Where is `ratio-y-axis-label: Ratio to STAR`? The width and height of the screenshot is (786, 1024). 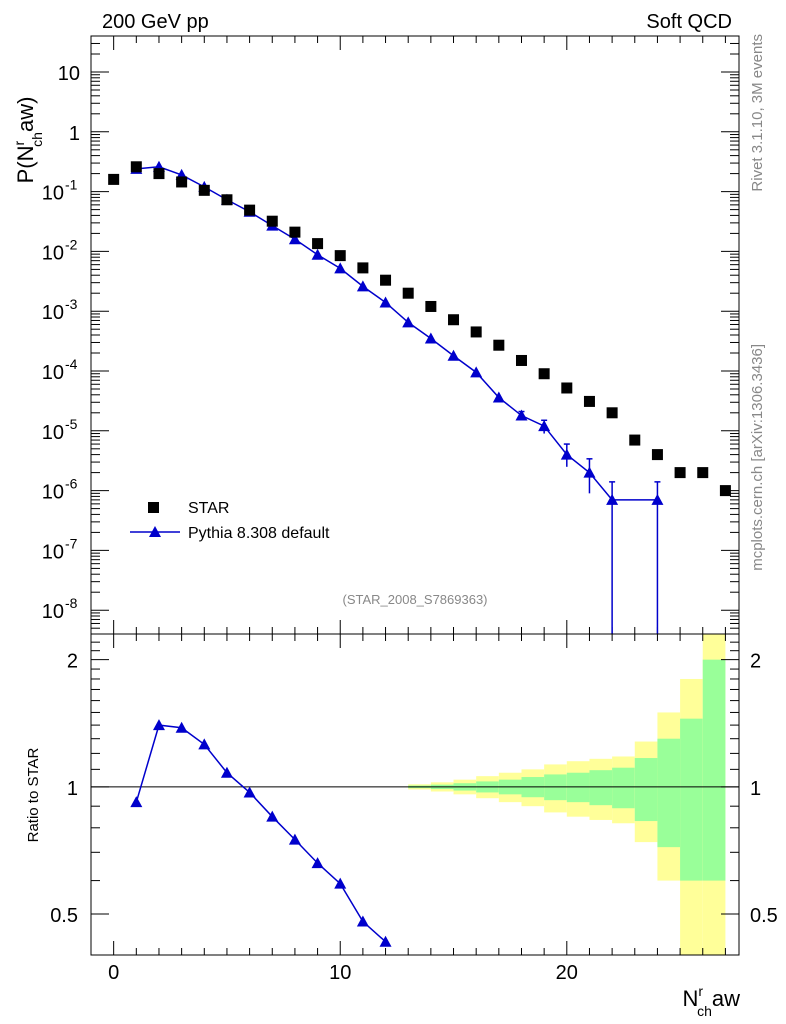
ratio-y-axis-label: Ratio to STAR is located at coordinates (33, 794).